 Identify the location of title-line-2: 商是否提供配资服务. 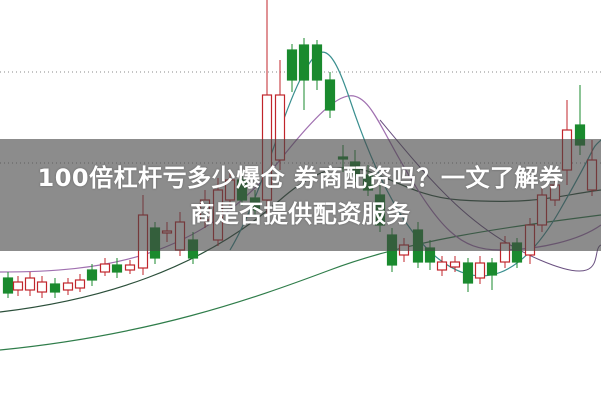
(300, 214).